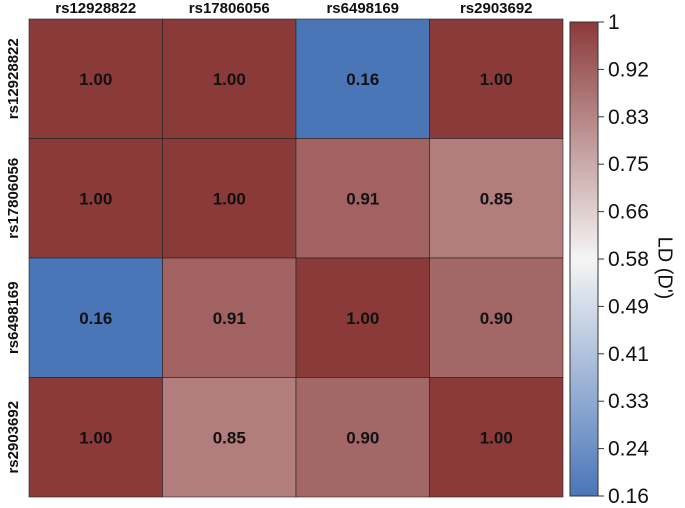 The height and width of the screenshot is (508, 685). What do you see at coordinates (628, 496) in the screenshot?
I see `colorbar-tick-label: 0.16` at bounding box center [628, 496].